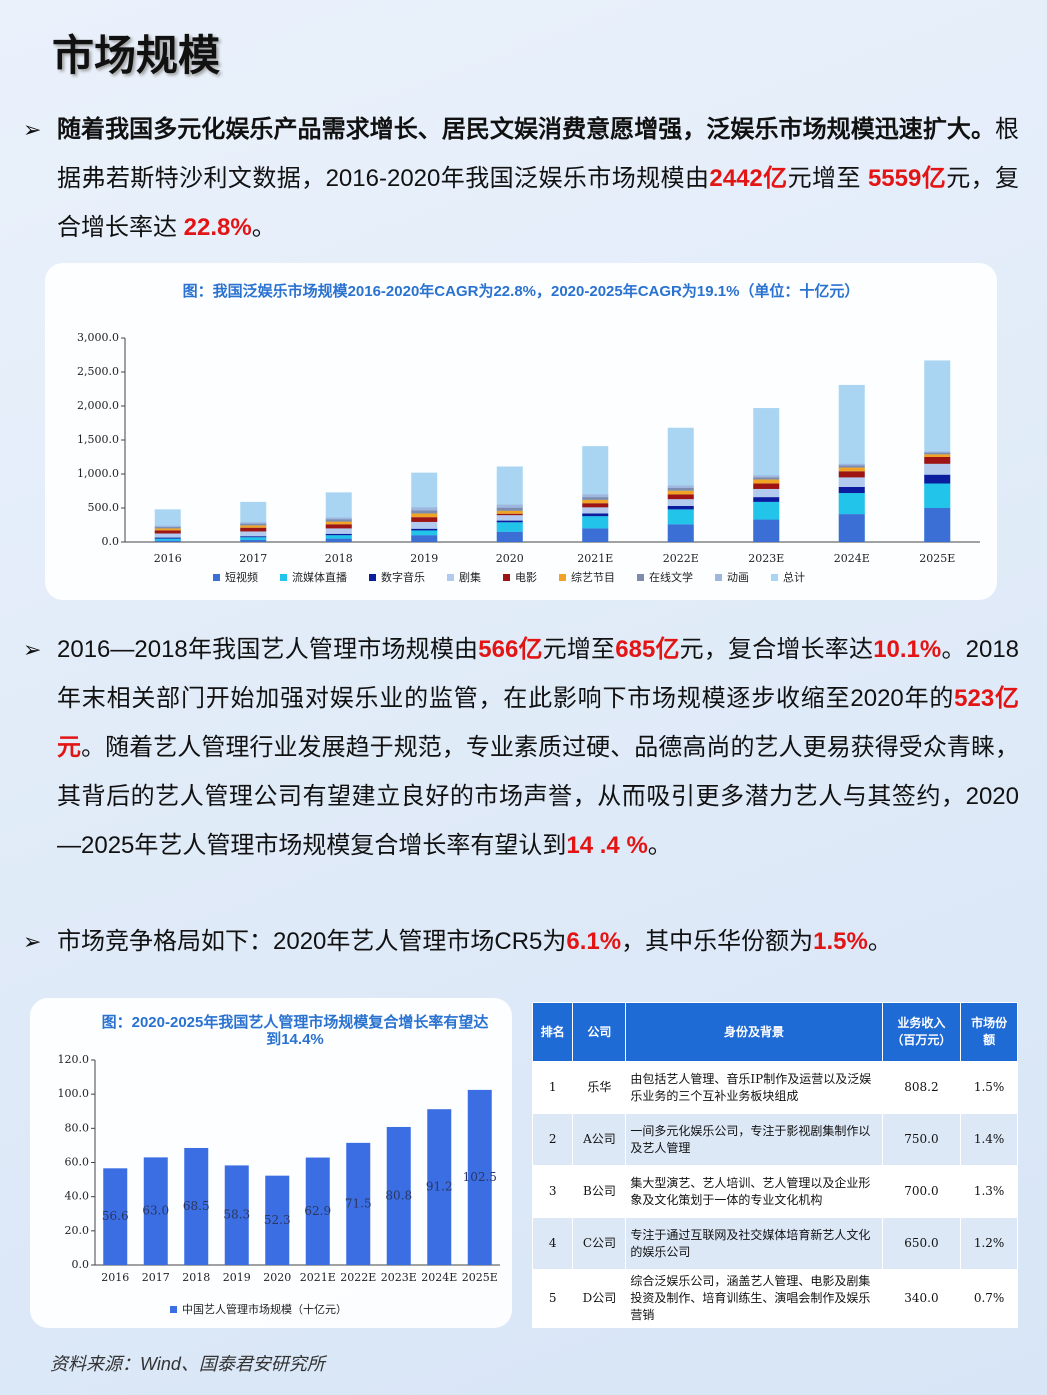 Image resolution: width=1047 pixels, height=1395 pixels. I want to click on x-tick-label: 2017, so click(156, 1277).